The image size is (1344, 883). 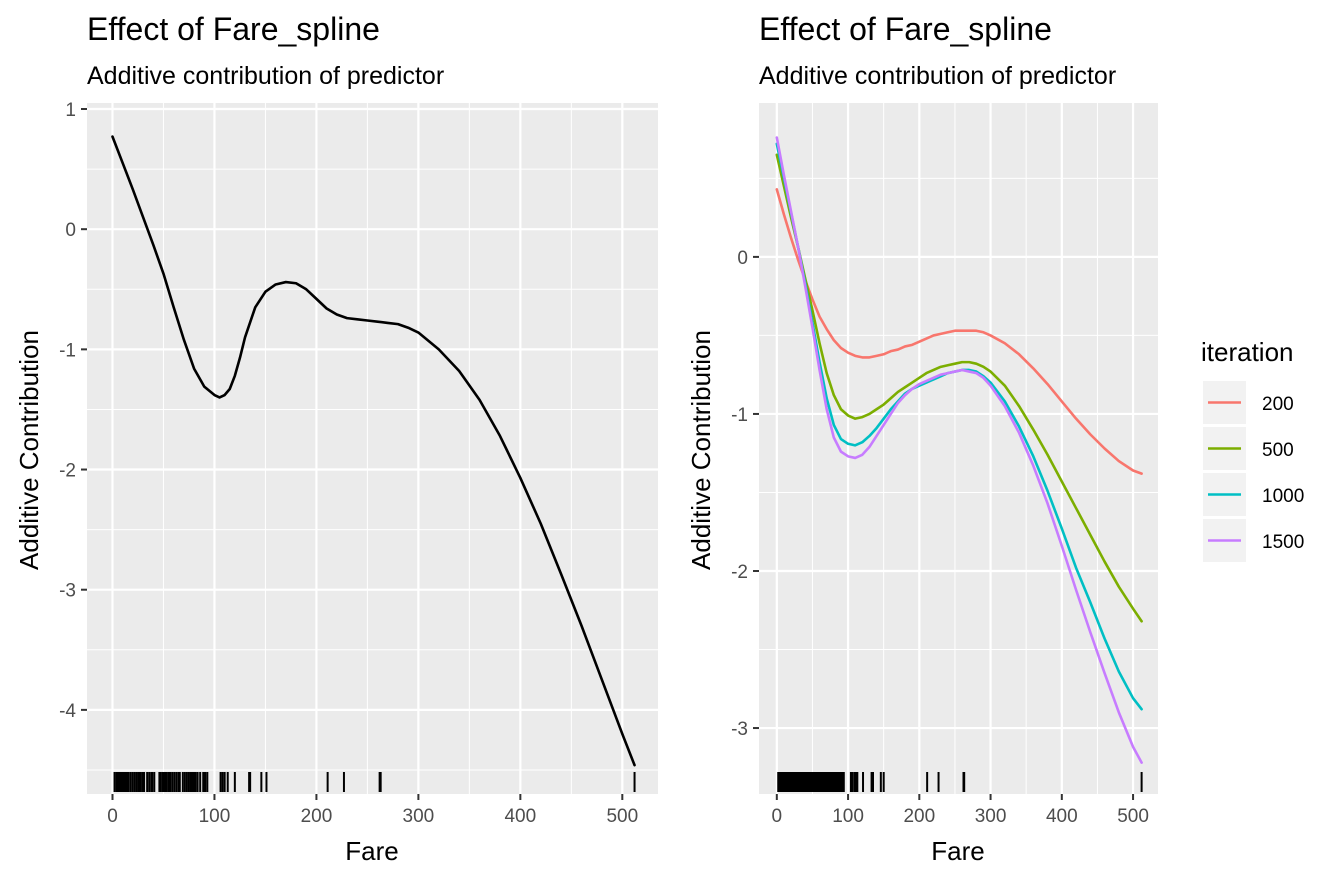 What do you see at coordinates (29, 450) in the screenshot?
I see `panel-left-y-axis-title: Additive Contribution` at bounding box center [29, 450].